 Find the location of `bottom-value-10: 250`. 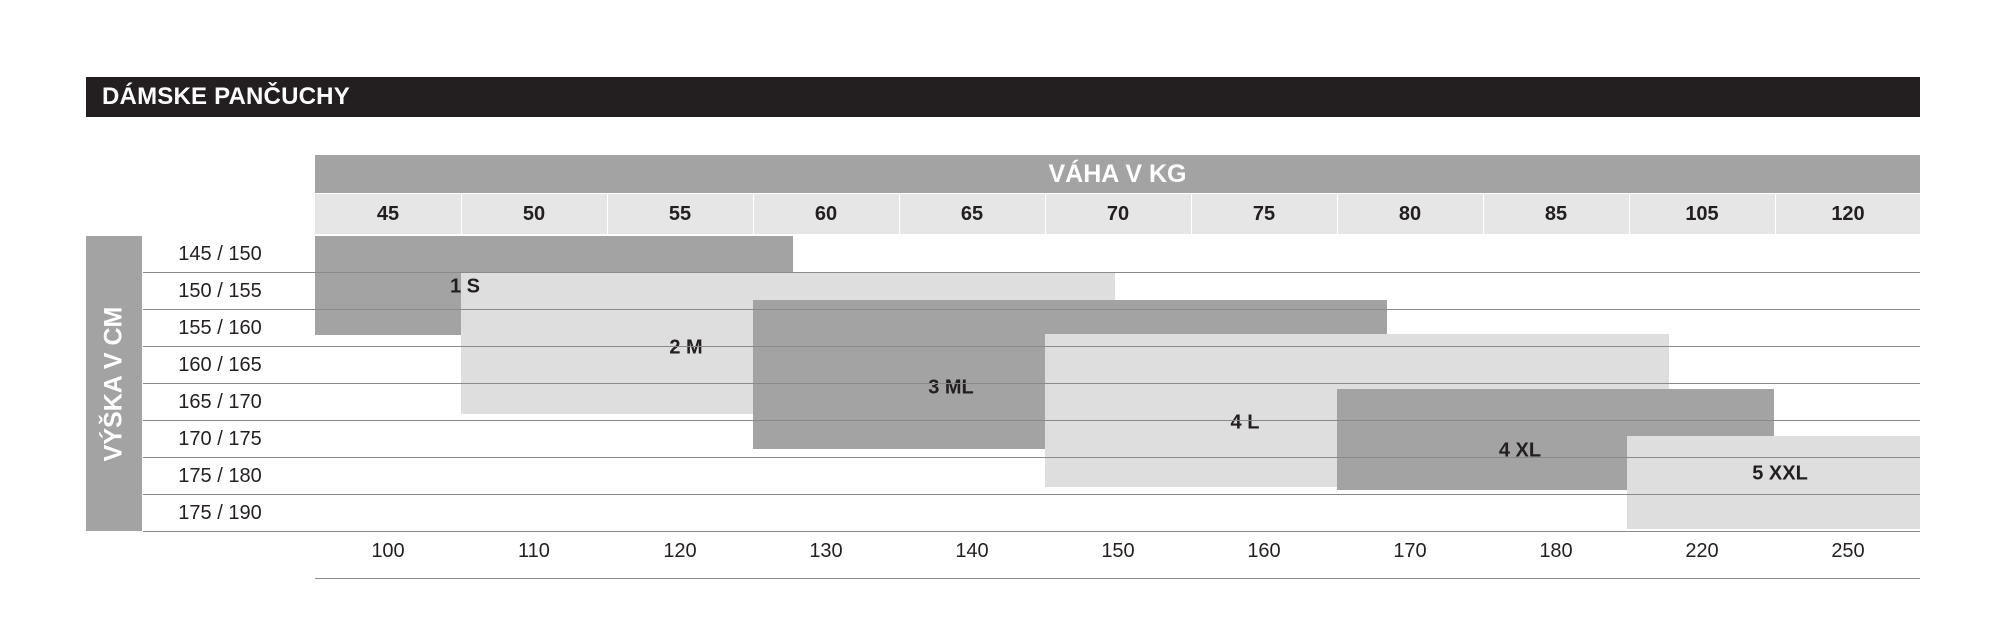

bottom-value-10: 250 is located at coordinates (1848, 551).